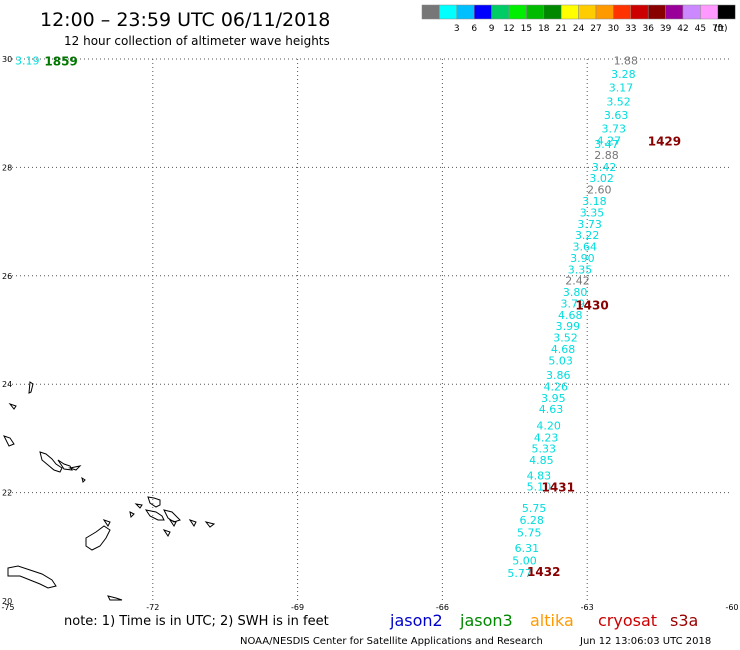 The image size is (740, 650). Describe the element at coordinates (539, 487) in the screenshot. I see `swh-value: 5.10` at that location.